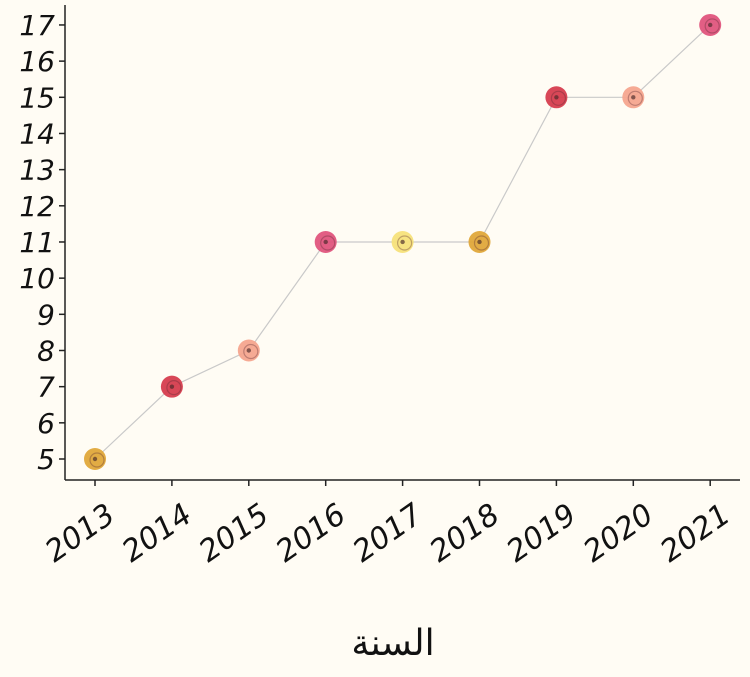 The height and width of the screenshot is (677, 750). What do you see at coordinates (541, 533) in the screenshot?
I see `x-tick-label: 2019` at bounding box center [541, 533].